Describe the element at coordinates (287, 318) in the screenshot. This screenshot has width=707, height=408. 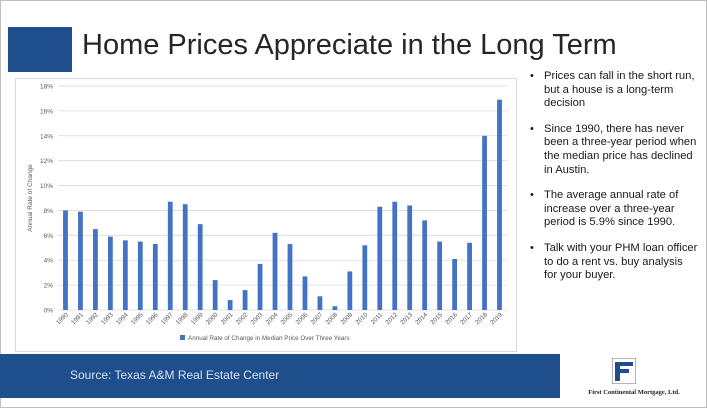
I see `x-tick-label: 2005` at that location.